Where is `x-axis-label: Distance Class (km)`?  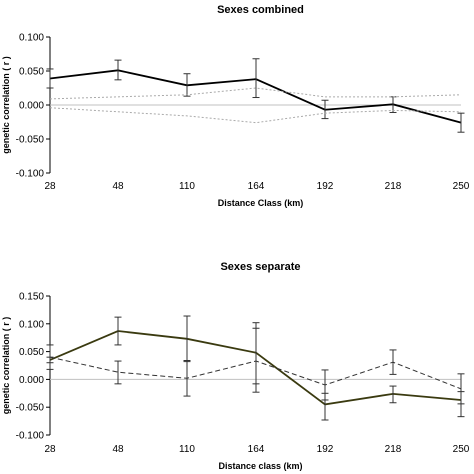
x-axis-label: Distance Class (km) is located at coordinates (261, 203).